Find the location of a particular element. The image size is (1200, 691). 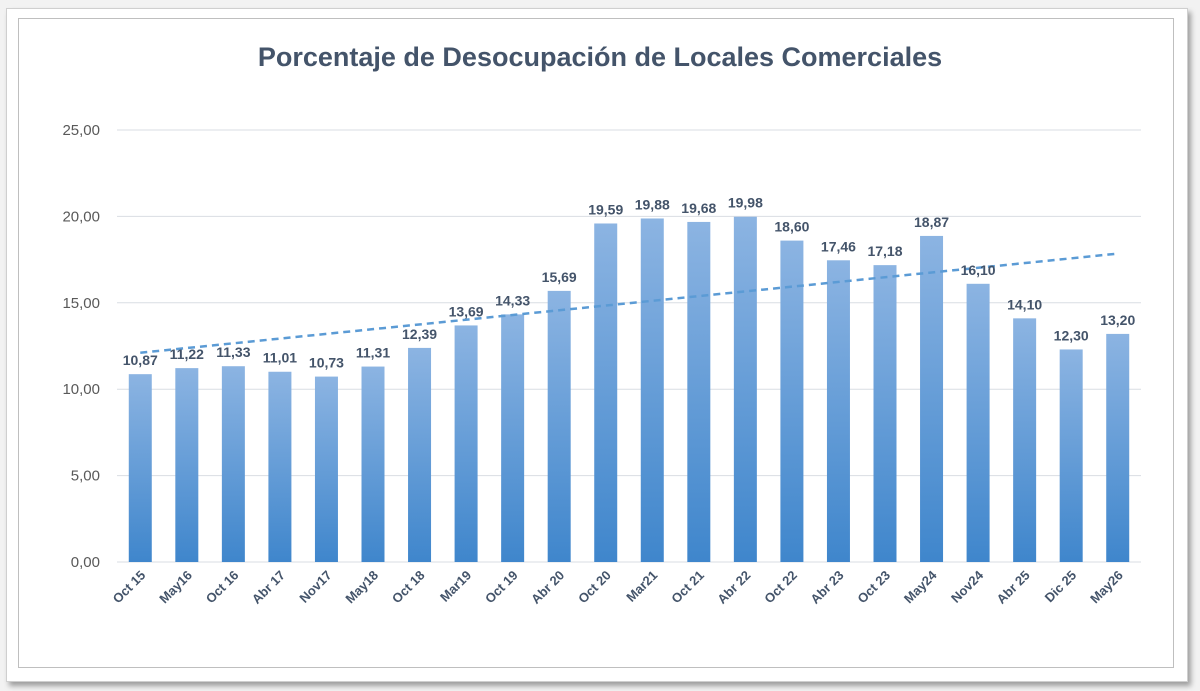

data-label: 14,10 is located at coordinates (1024, 304).